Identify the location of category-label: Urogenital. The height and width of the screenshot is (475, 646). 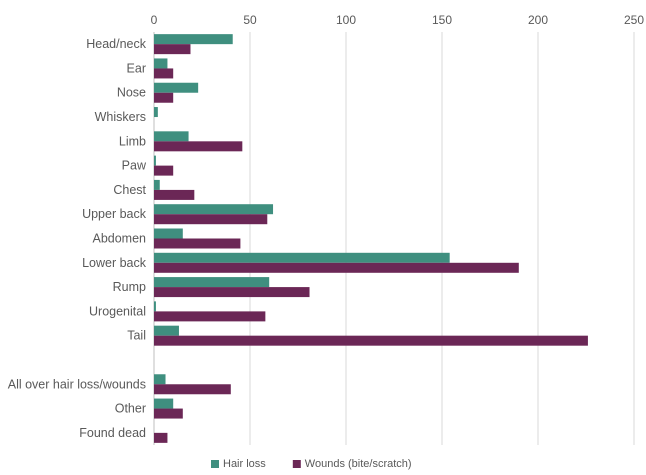
(117, 311).